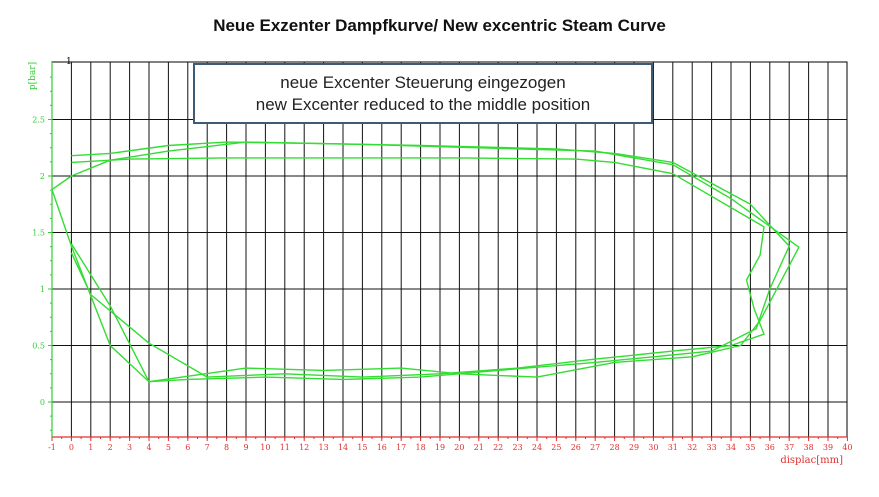  I want to click on x-tick-label: 40, so click(847, 447).